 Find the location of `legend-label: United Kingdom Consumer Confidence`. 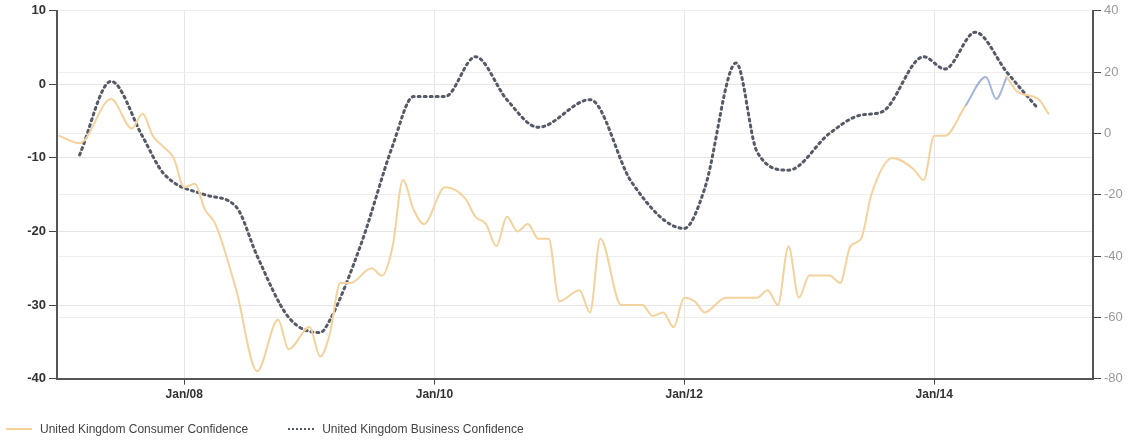

legend-label: United Kingdom Consumer Confidence is located at coordinates (144, 429).